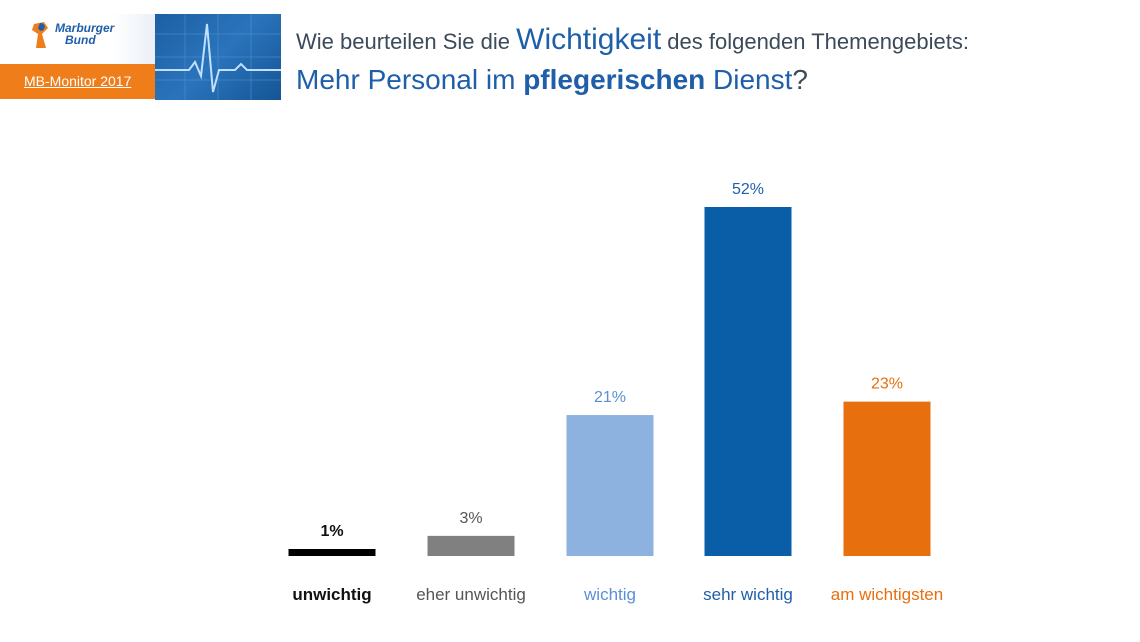  Describe the element at coordinates (610, 397) in the screenshot. I see `value-label-2: 21%` at that location.